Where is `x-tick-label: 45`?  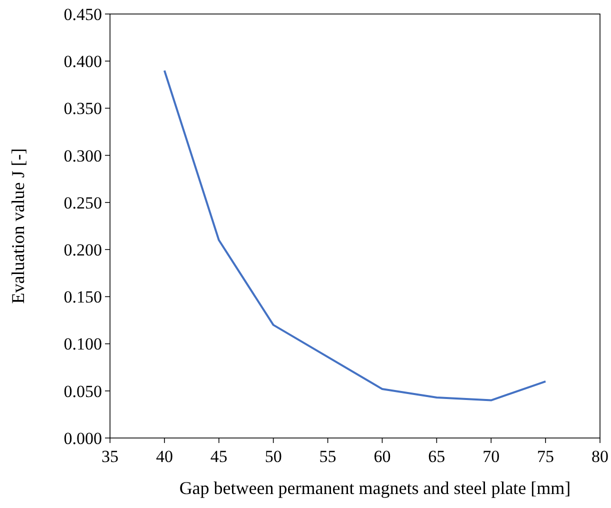 x-tick-label: 45 is located at coordinates (219, 456).